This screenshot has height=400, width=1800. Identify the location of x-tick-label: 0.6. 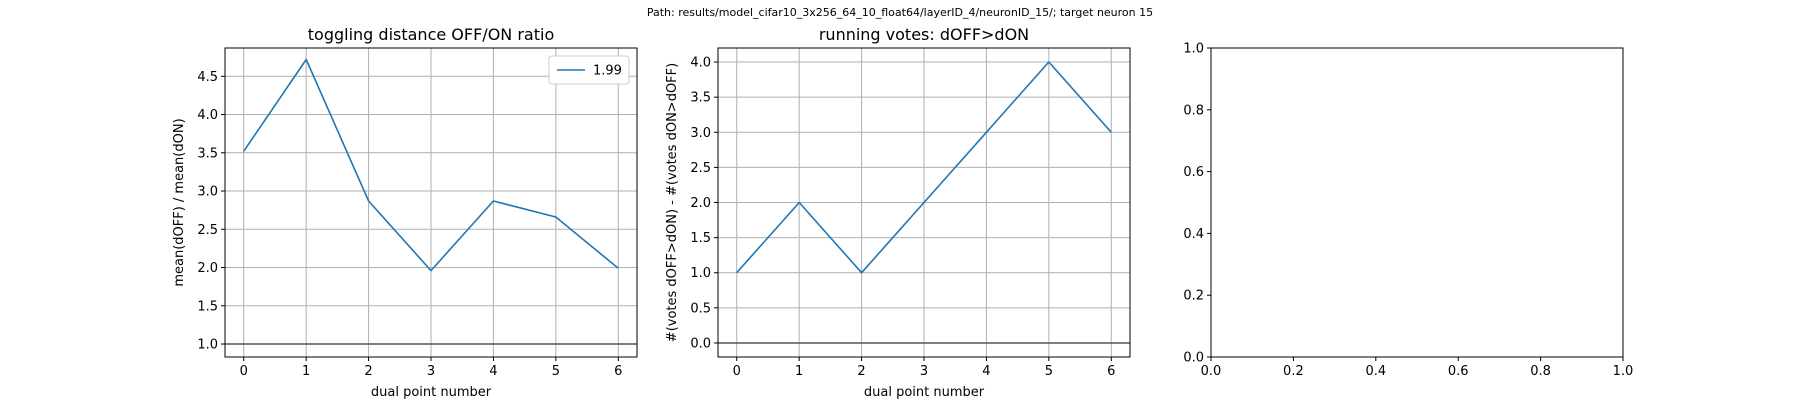
(1458, 371).